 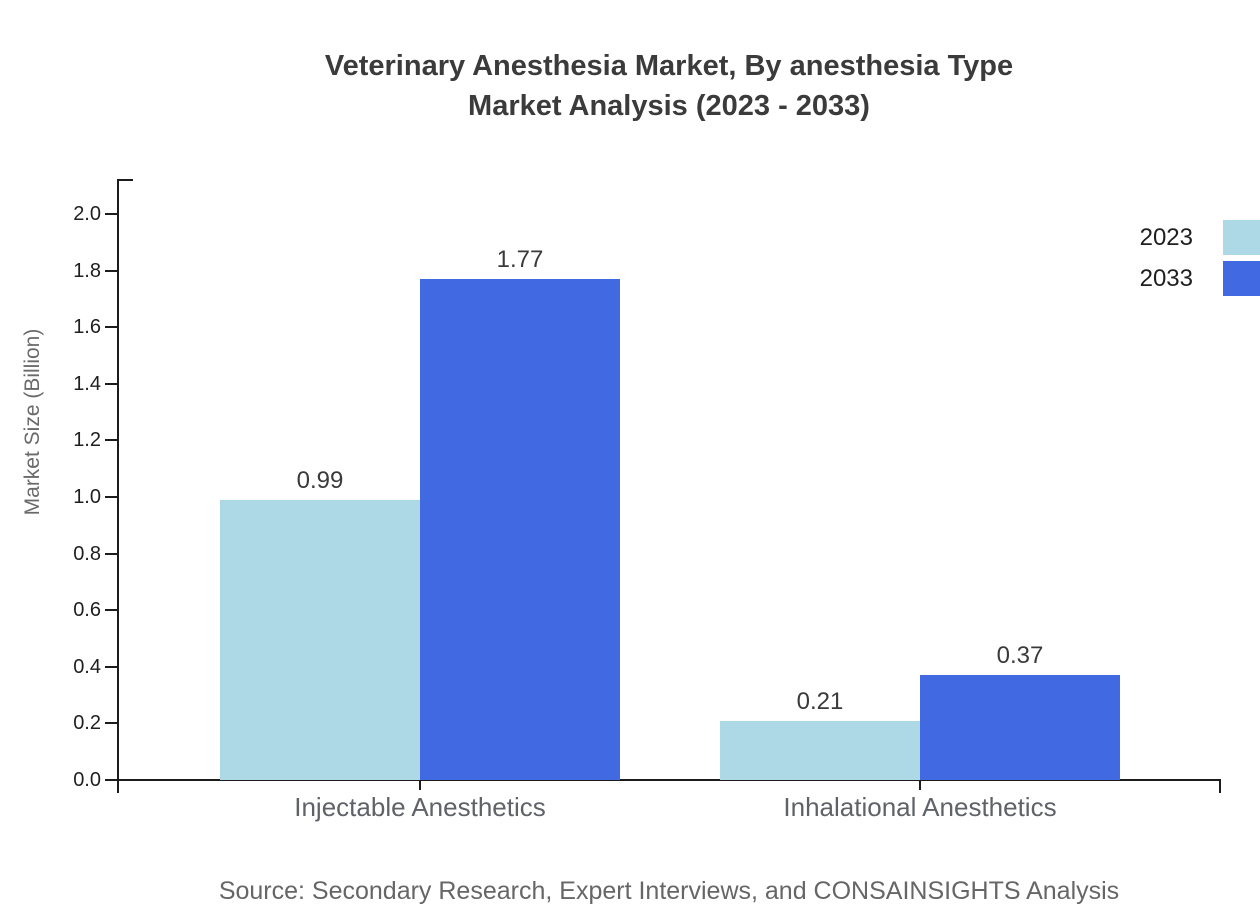 What do you see at coordinates (420, 807) in the screenshot?
I see `x-axis-category-label: Injectable Anesthetics` at bounding box center [420, 807].